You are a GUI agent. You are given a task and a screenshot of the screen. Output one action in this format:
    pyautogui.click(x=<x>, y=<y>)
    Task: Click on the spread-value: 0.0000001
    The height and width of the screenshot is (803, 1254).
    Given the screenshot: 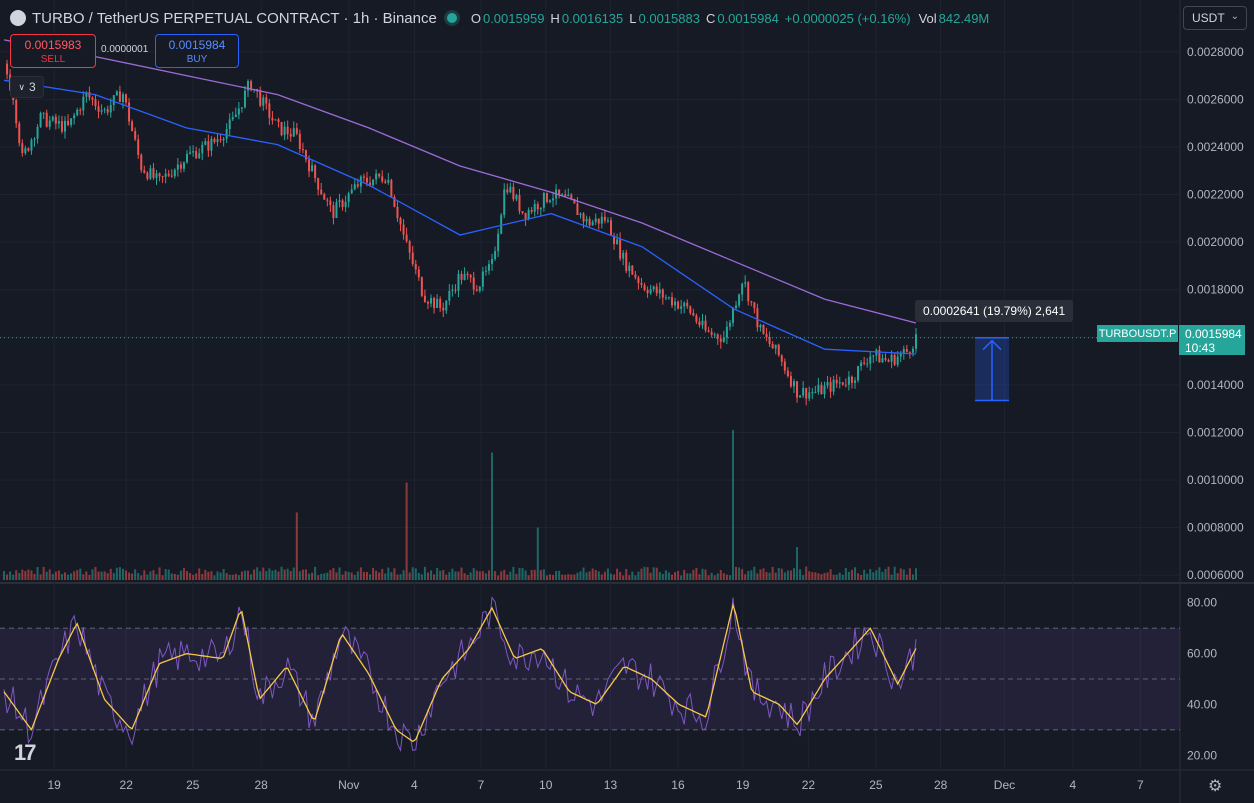 What is the action you would take?
    pyautogui.click(x=125, y=49)
    